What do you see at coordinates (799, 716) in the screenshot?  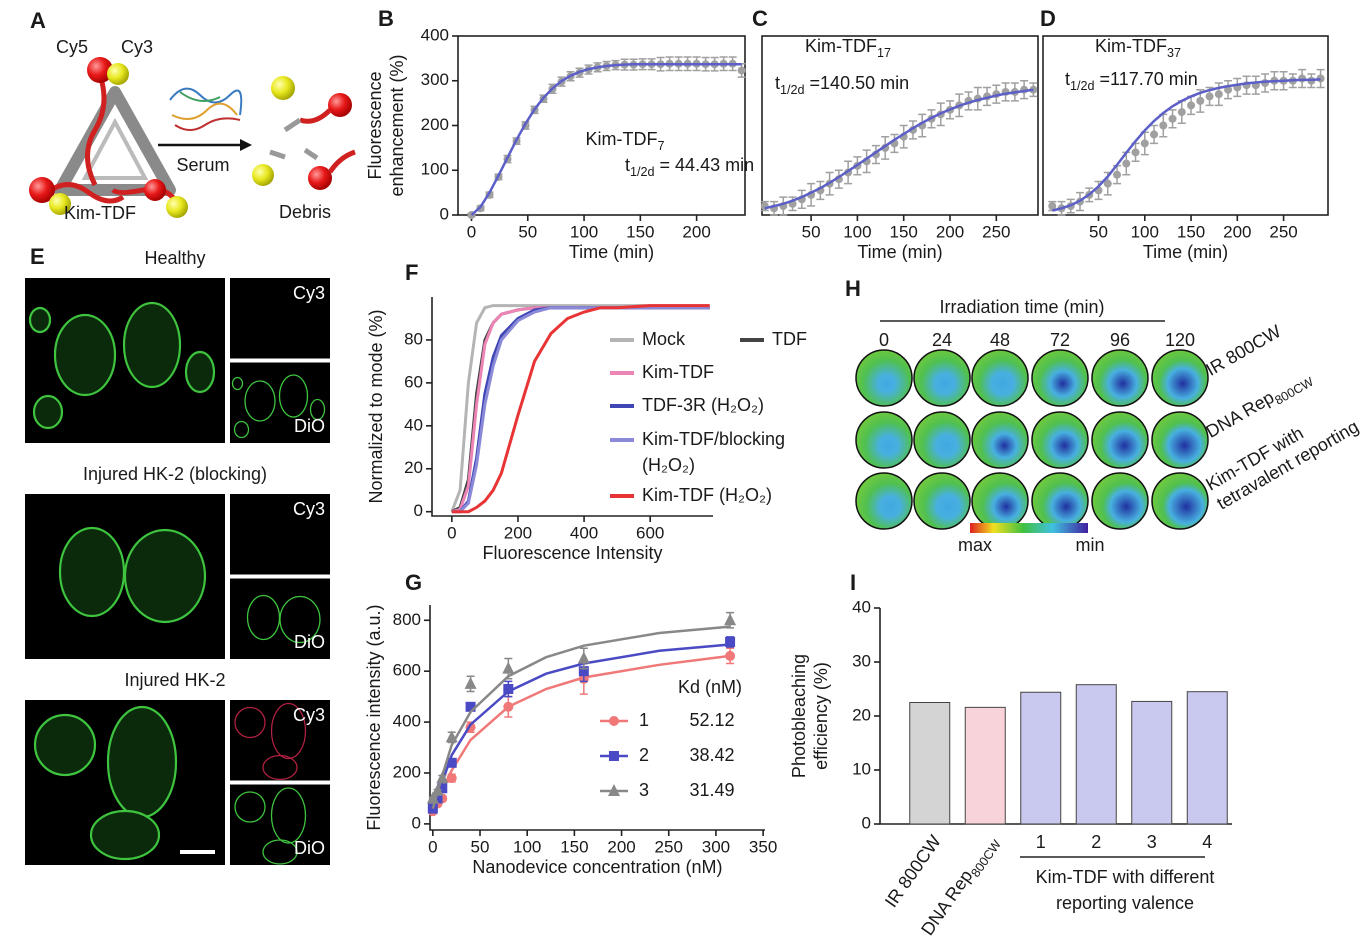 I see `y-axis-label: Photobleaching` at bounding box center [799, 716].